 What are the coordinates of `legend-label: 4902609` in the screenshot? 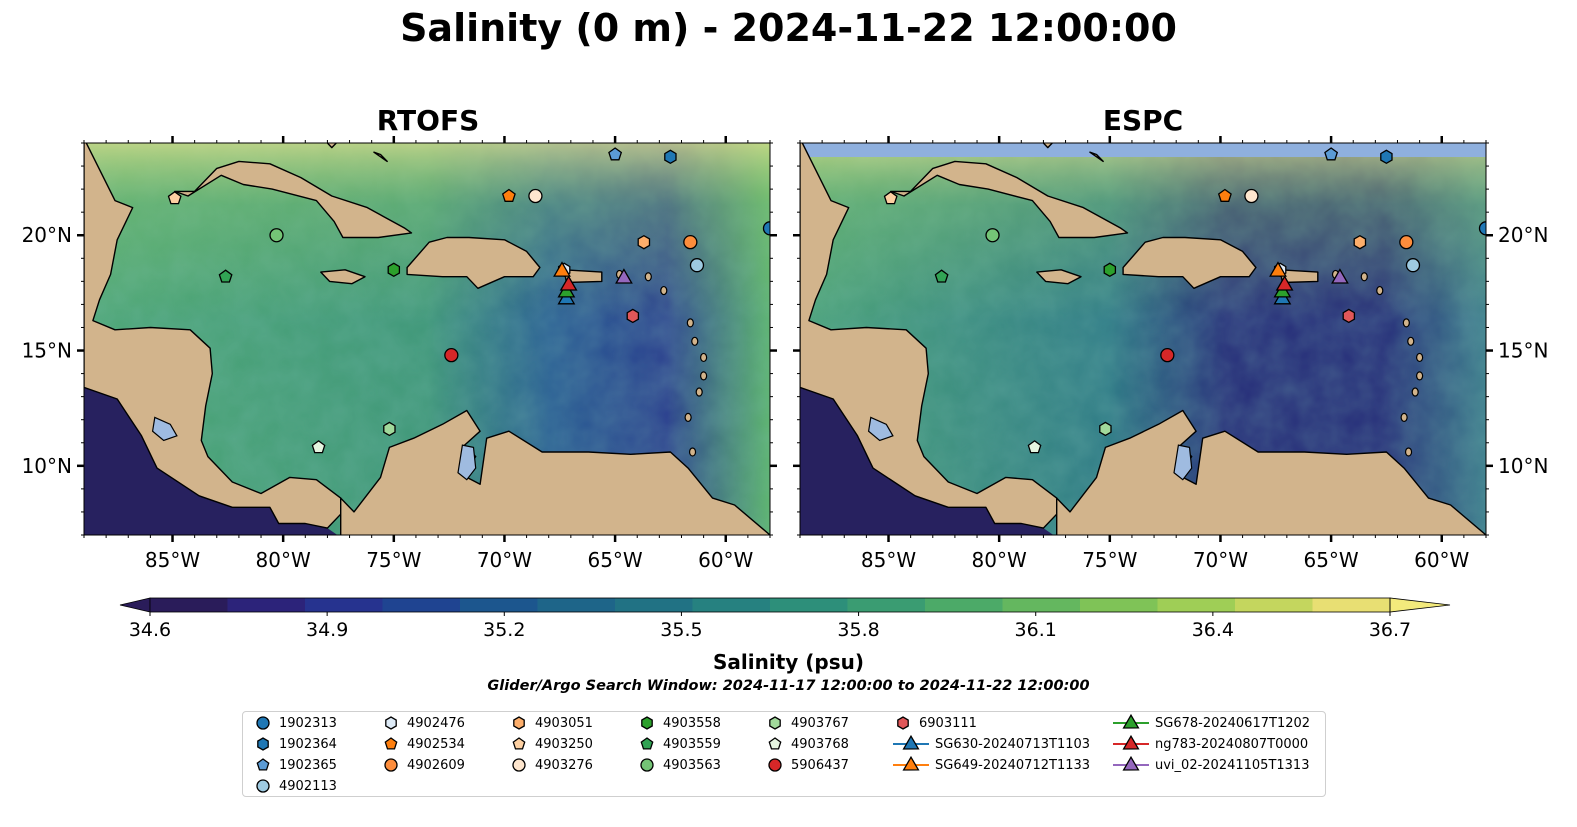 It's located at (436, 765).